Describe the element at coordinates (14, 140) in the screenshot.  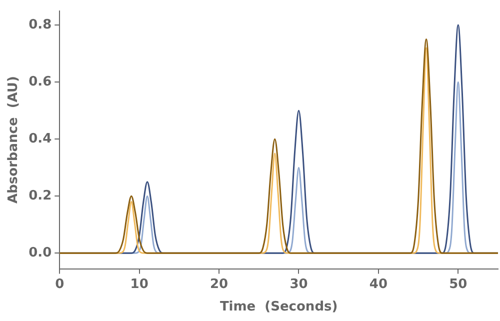
I see `y-axis-title: Absorbance (AU)` at that location.